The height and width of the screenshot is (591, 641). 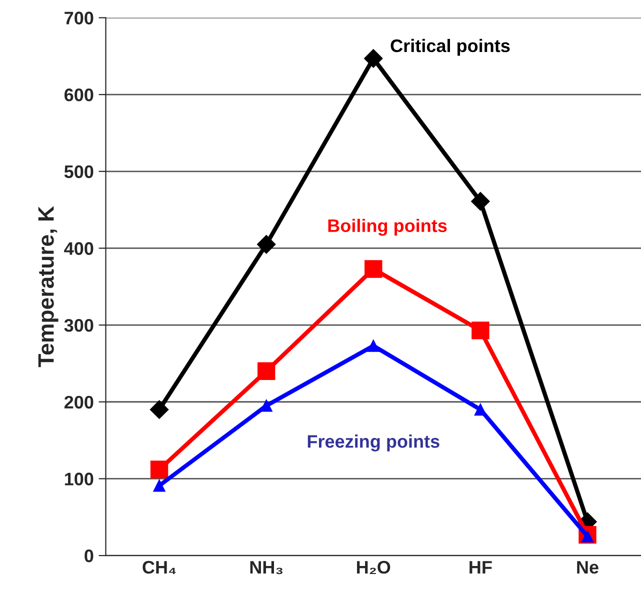 What do you see at coordinates (159, 567) in the screenshot?
I see `x-tick-label: CH₄` at bounding box center [159, 567].